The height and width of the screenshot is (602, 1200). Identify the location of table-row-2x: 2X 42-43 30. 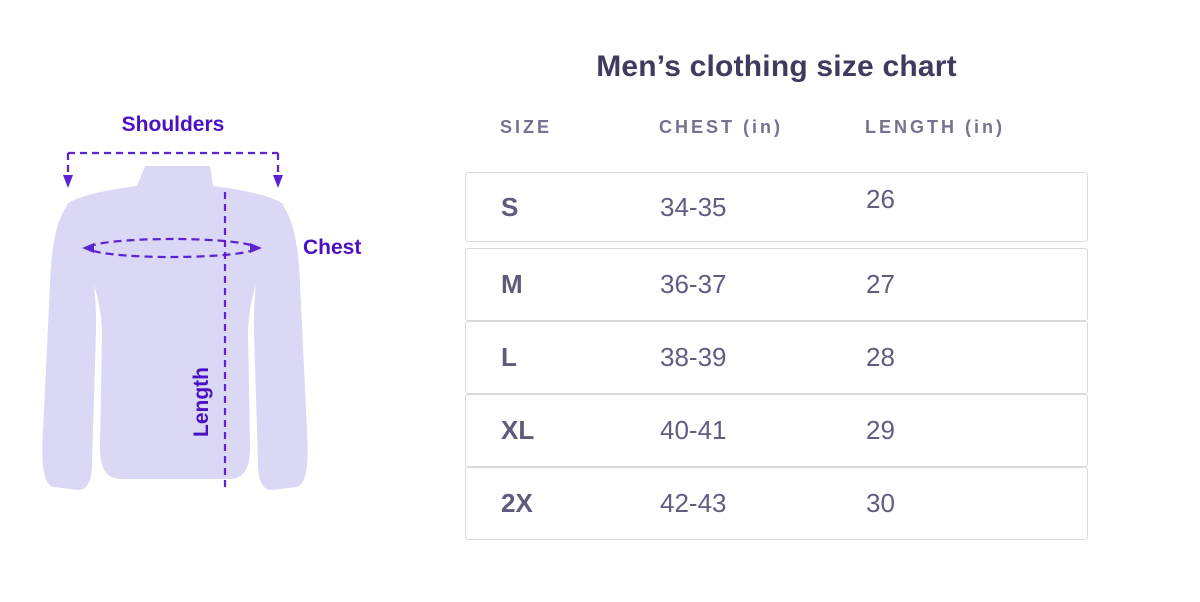
(776, 503).